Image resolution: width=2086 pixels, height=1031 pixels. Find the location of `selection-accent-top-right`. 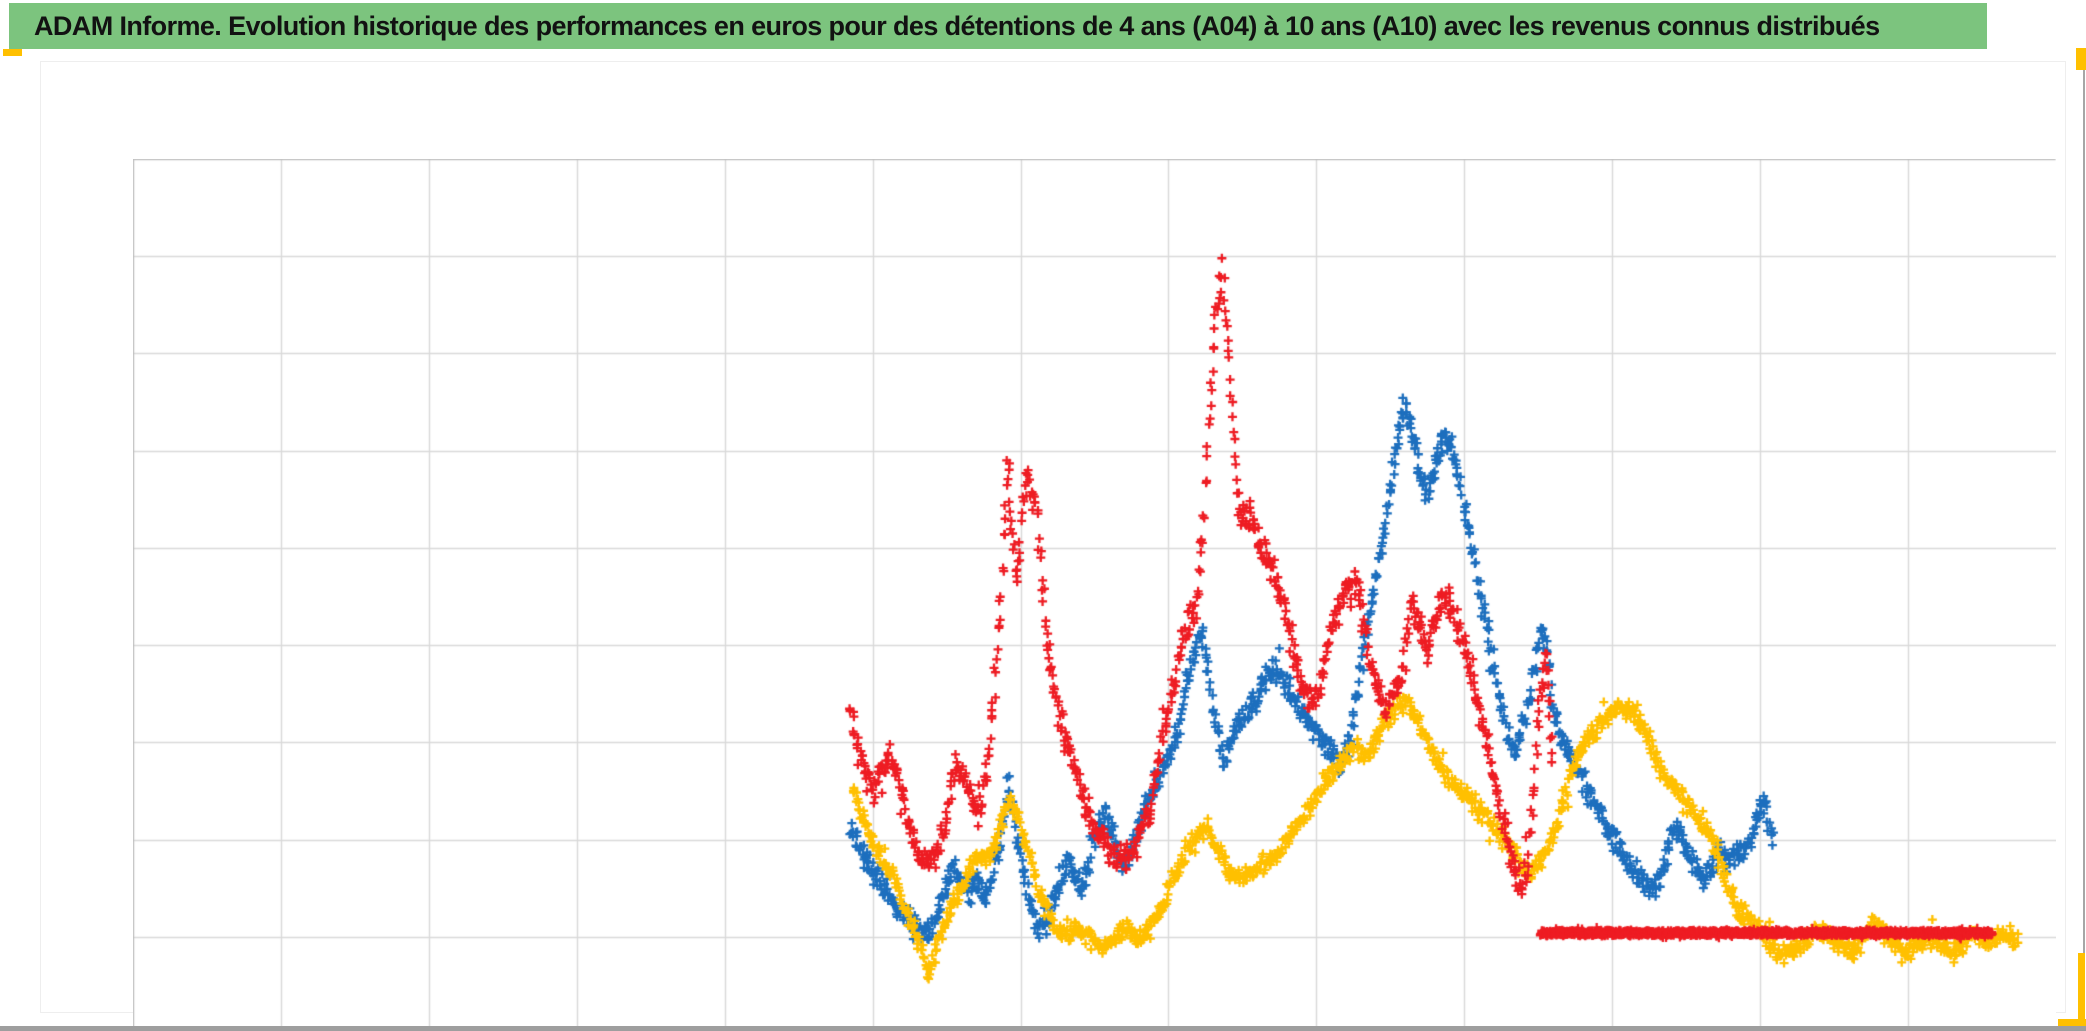

selection-accent-top-right is located at coordinates (2081, 59).